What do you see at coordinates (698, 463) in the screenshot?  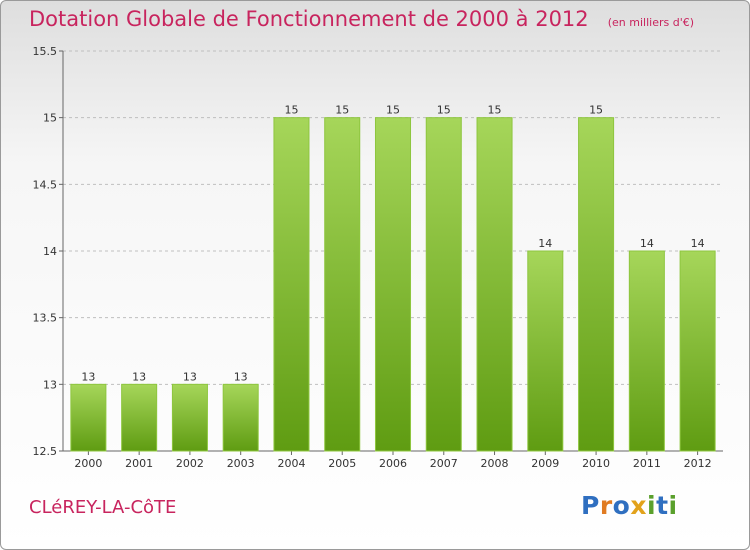 I see `x-tick-label: 2012` at bounding box center [698, 463].